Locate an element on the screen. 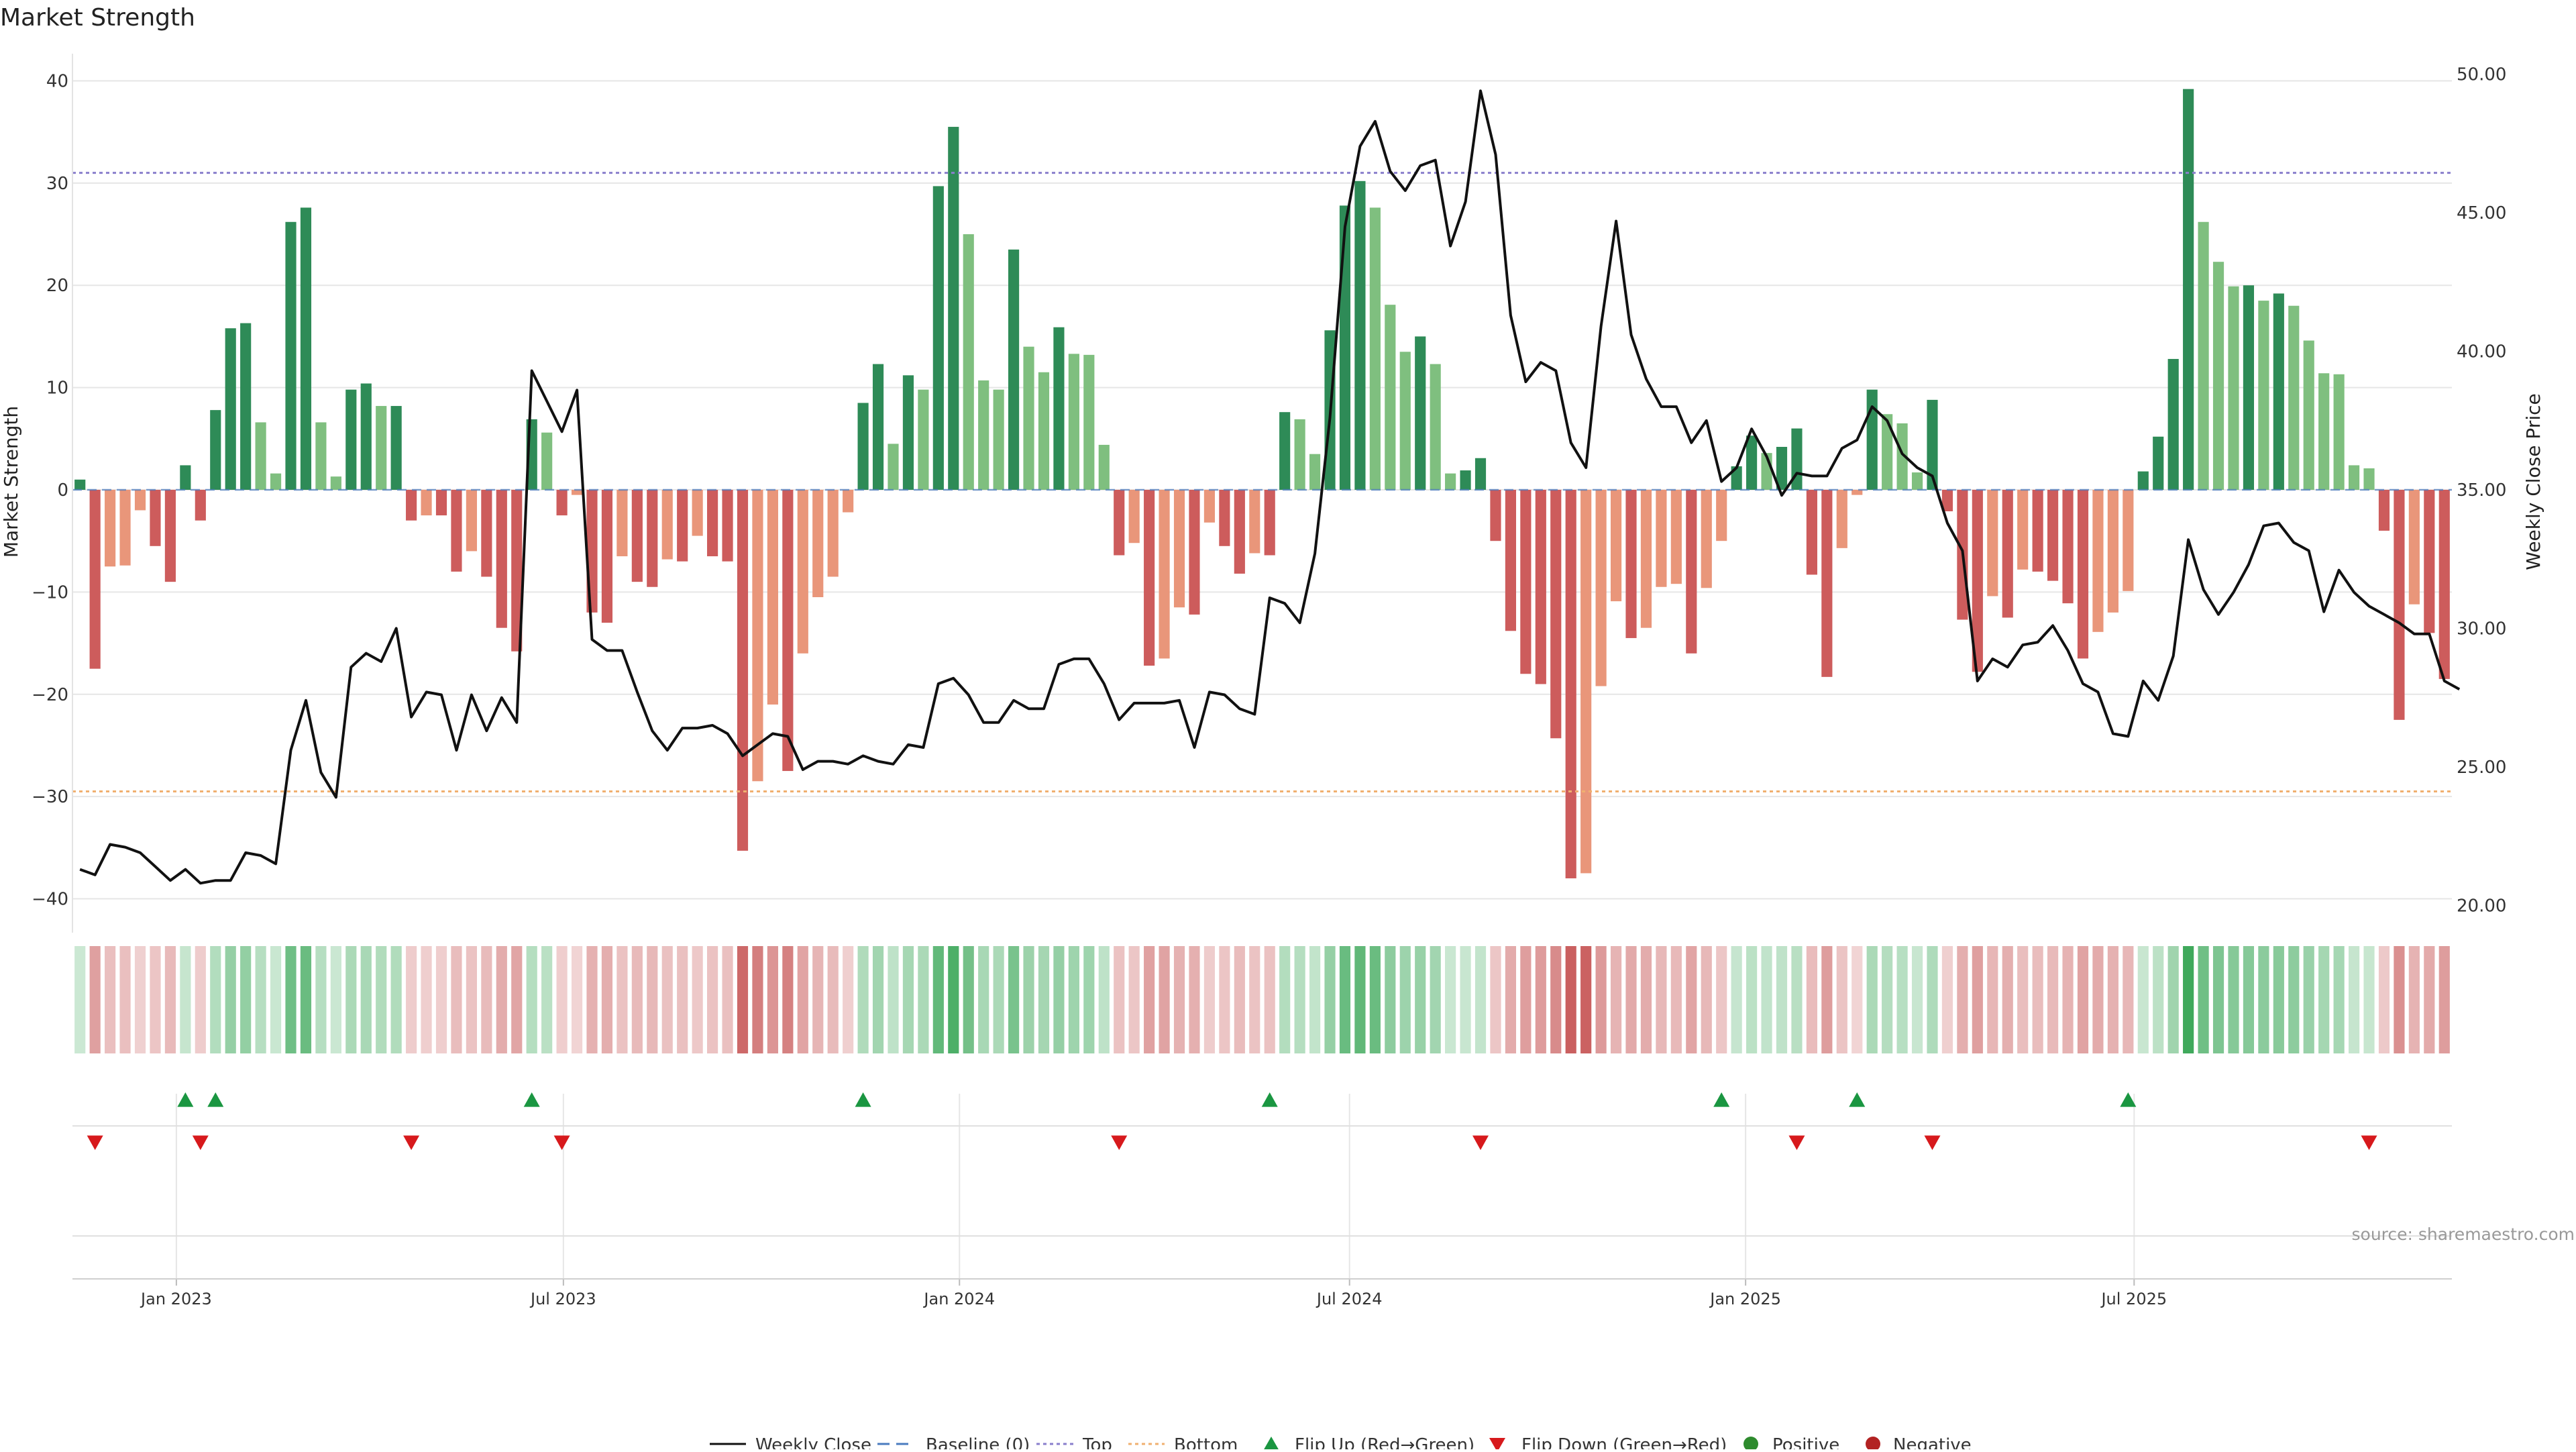 The image size is (2576, 1452). x-tick-label: Jan 2023 is located at coordinates (176, 1299).